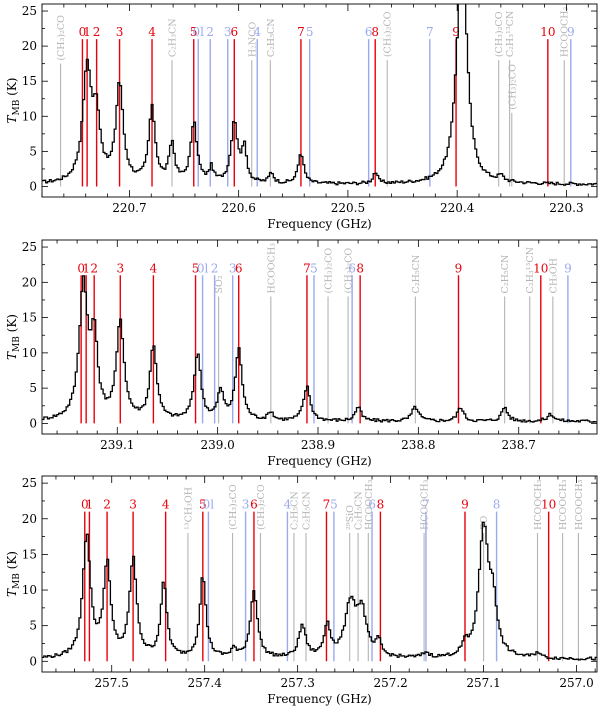 This screenshot has height=710, width=600. What do you see at coordinates (350, 517) in the screenshot?
I see `species-label: ²⁹SiO` at bounding box center [350, 517].